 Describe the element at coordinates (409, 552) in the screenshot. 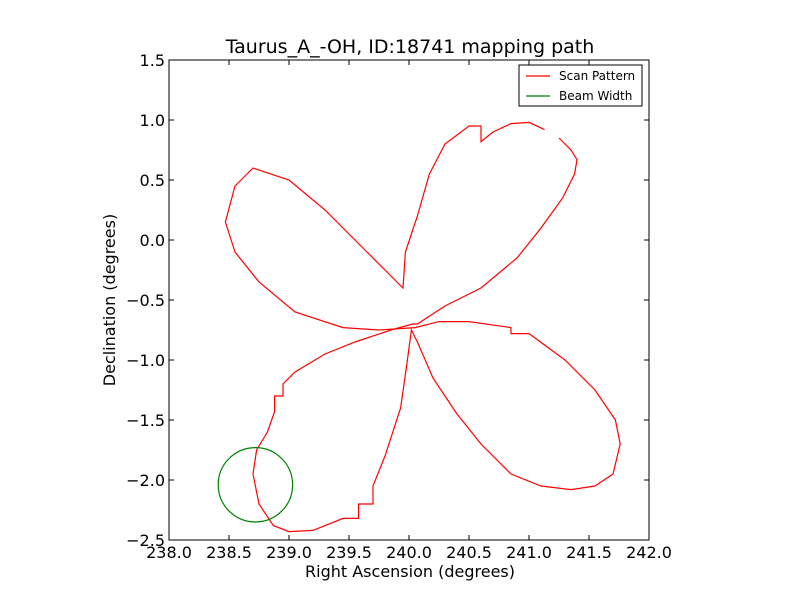

I see `x-tick-label: 240.0` at that location.